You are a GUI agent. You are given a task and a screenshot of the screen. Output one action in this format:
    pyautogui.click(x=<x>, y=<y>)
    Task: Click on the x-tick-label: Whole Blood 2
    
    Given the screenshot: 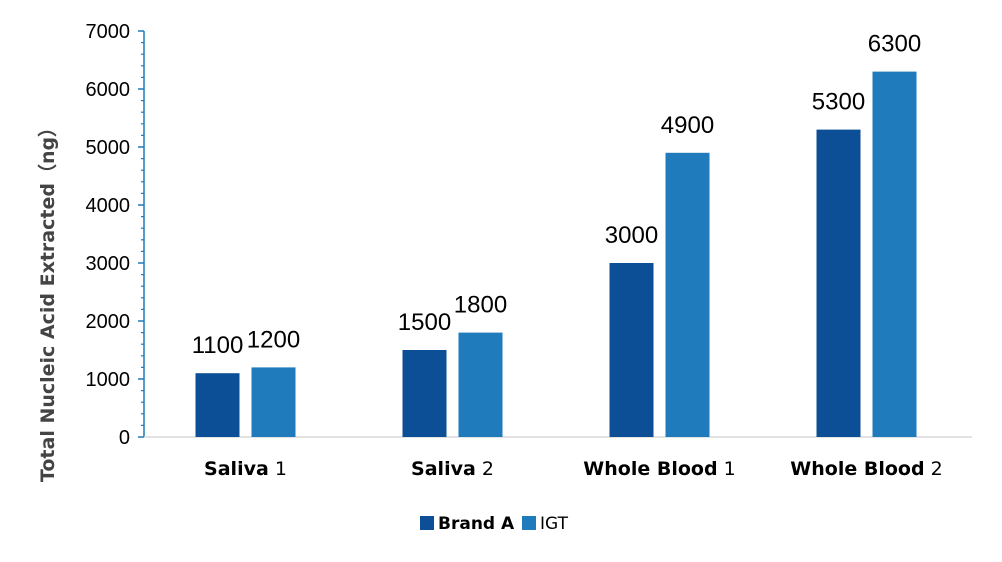 What is the action you would take?
    pyautogui.click(x=866, y=469)
    